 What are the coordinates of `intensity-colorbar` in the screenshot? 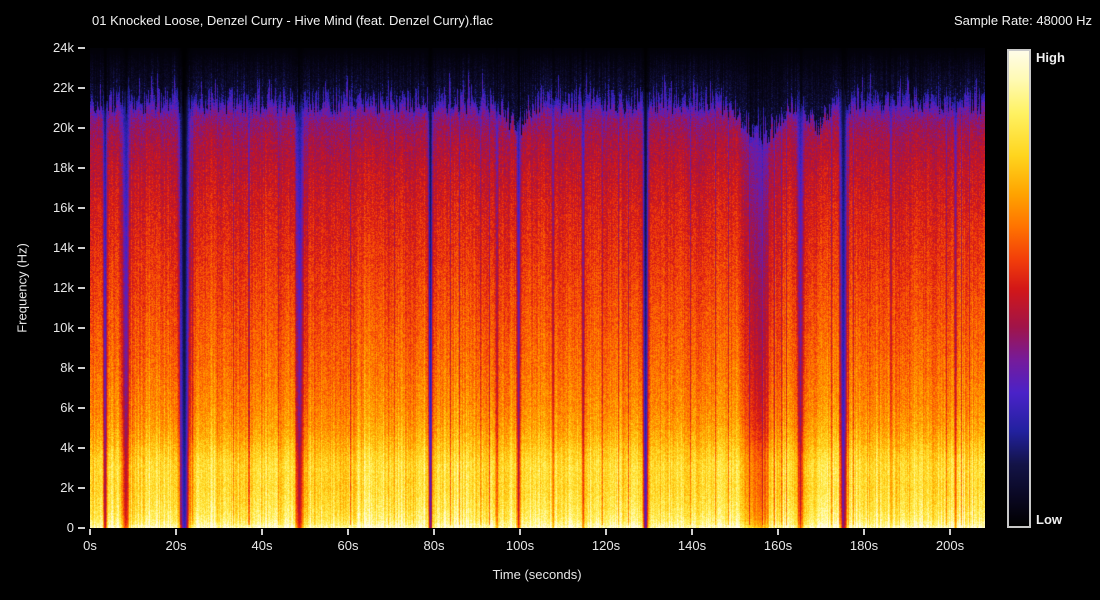 It's located at (1019, 288).